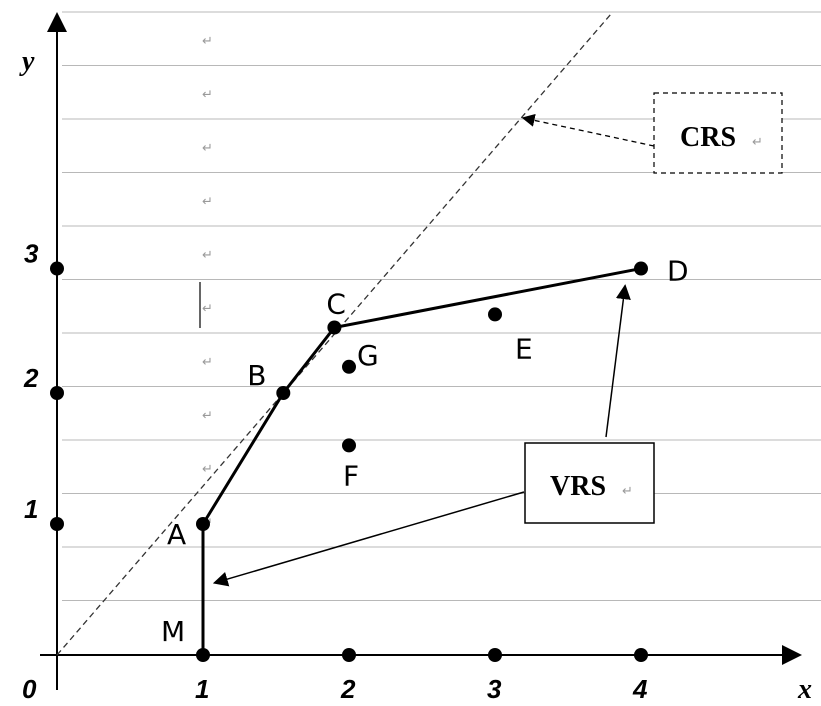  Describe the element at coordinates (202, 689) in the screenshot. I see `x-tick-label: 1` at that location.